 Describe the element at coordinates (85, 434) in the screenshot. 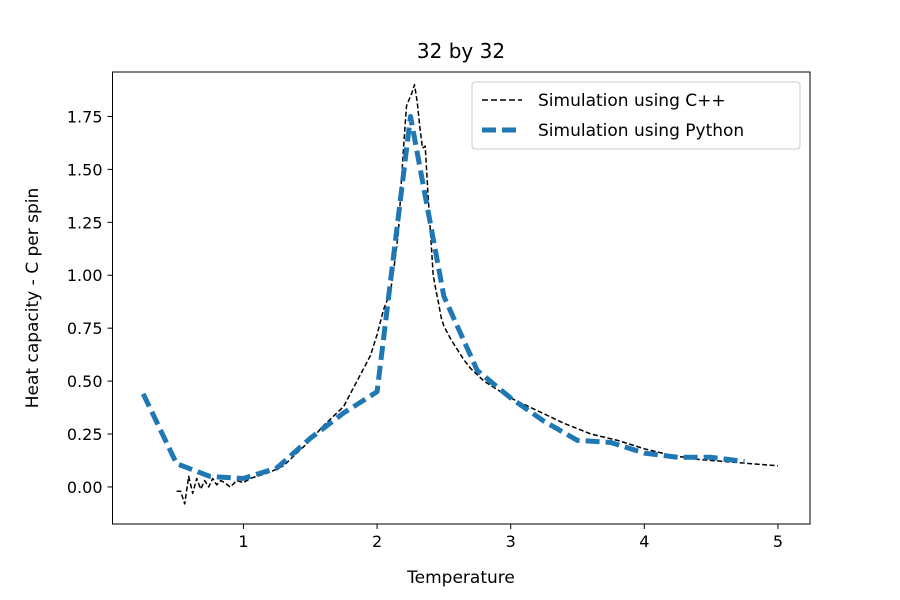

I see `y-tick-label: 0.25` at that location.